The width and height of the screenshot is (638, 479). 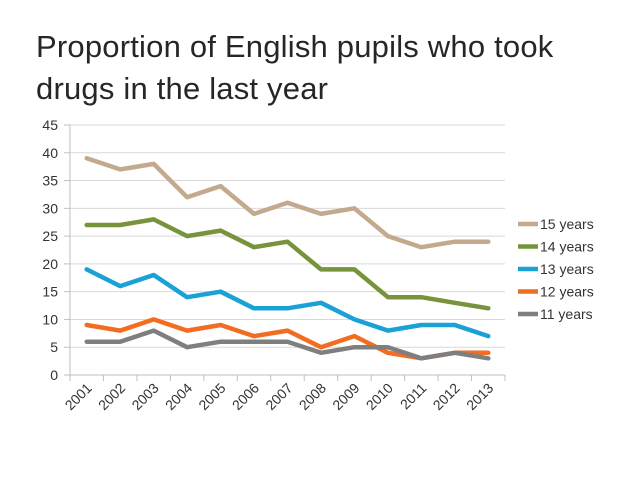 What do you see at coordinates (54, 375) in the screenshot?
I see `y-tick-label: 0` at bounding box center [54, 375].